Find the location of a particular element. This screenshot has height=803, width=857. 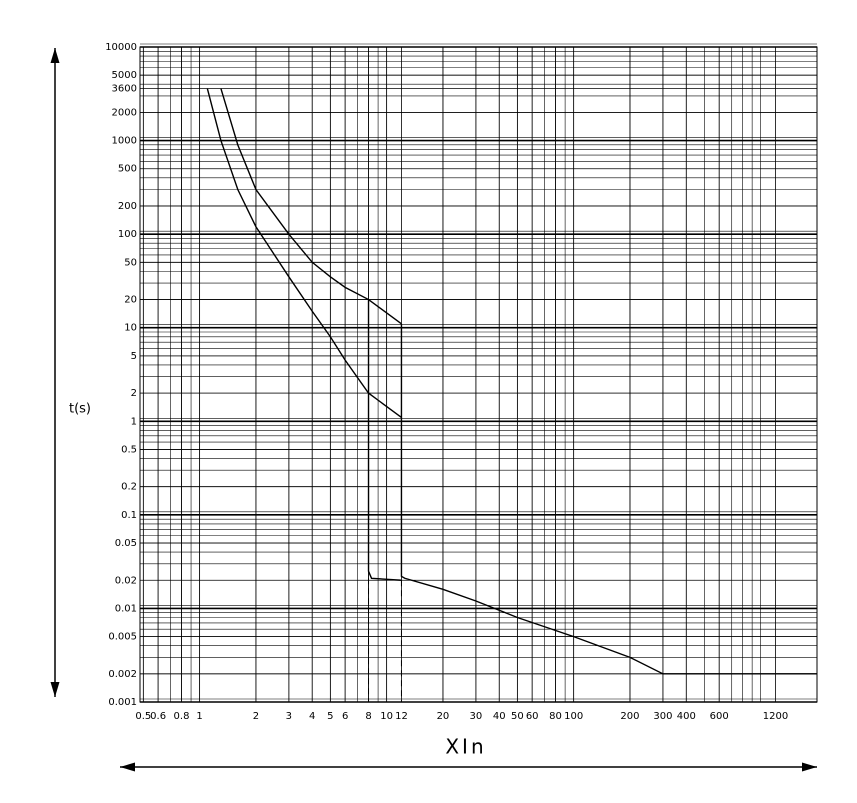

x-tick-label: 6 is located at coordinates (345, 716).